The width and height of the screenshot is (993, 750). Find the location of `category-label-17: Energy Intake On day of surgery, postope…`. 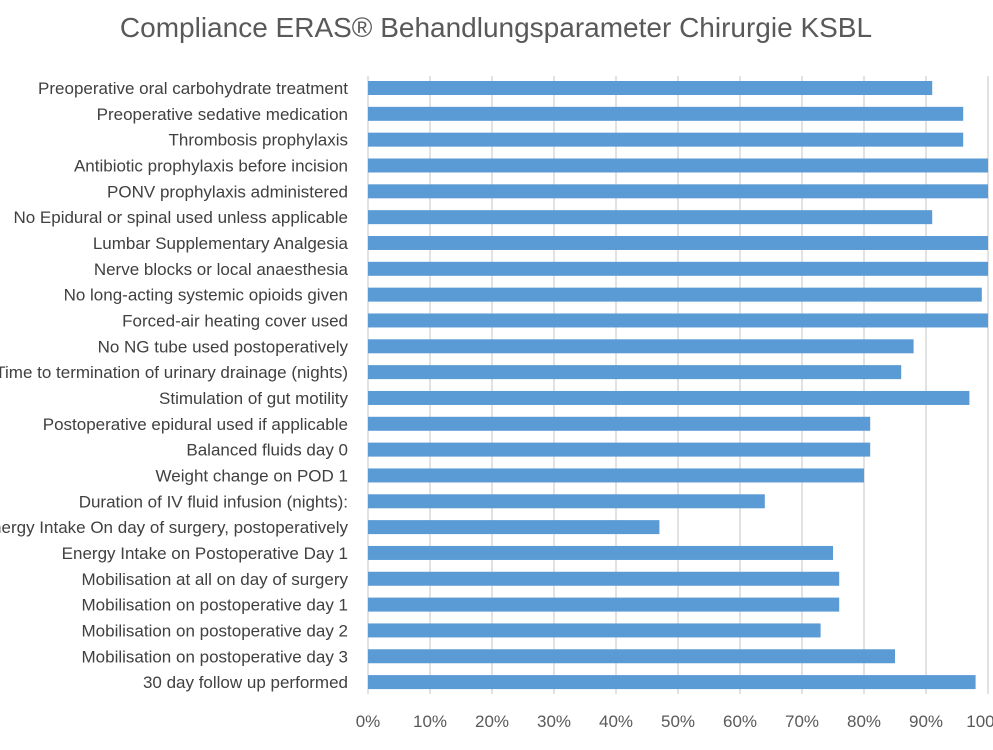

category-label-17: Energy Intake On day of surgery, postope… is located at coordinates (174, 527).